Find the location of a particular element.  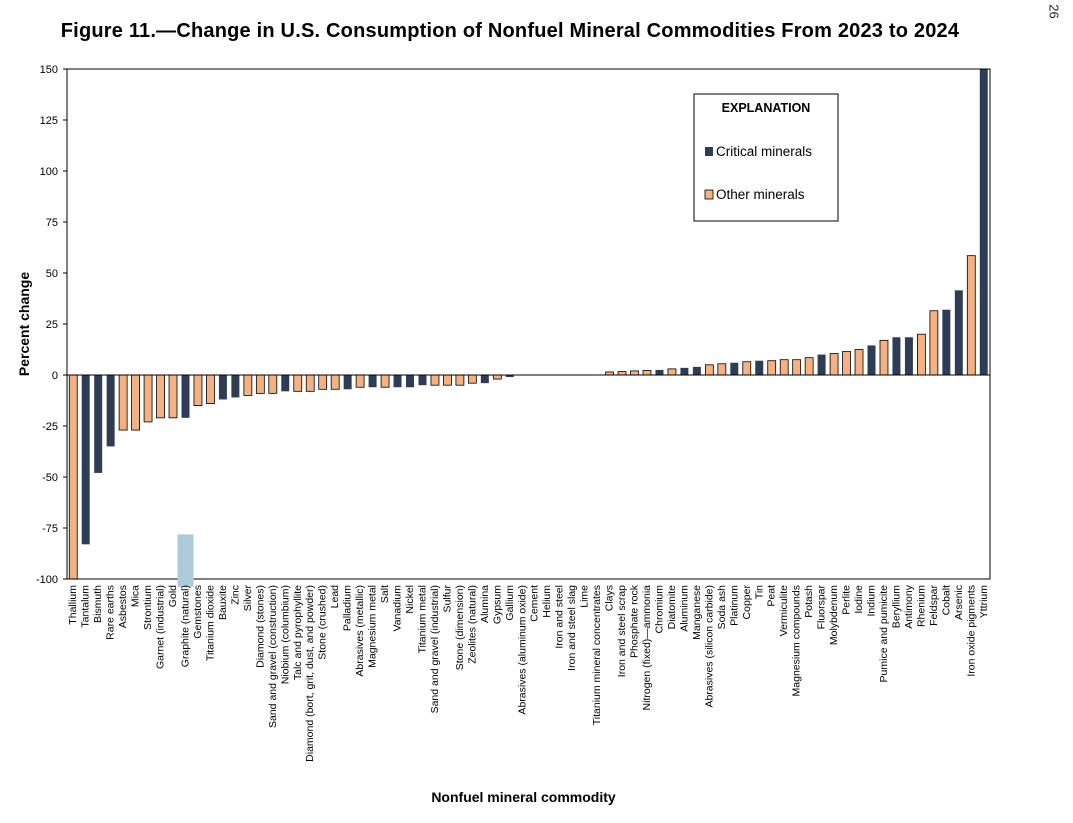

category-label-salt: Salt is located at coordinates (385, 594).